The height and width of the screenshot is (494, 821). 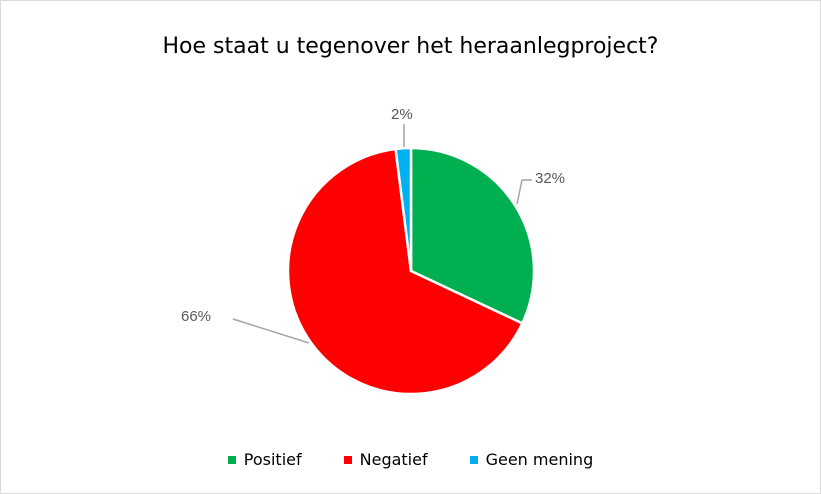 I want to click on pie-slice-negatief, so click(x=405, y=271).